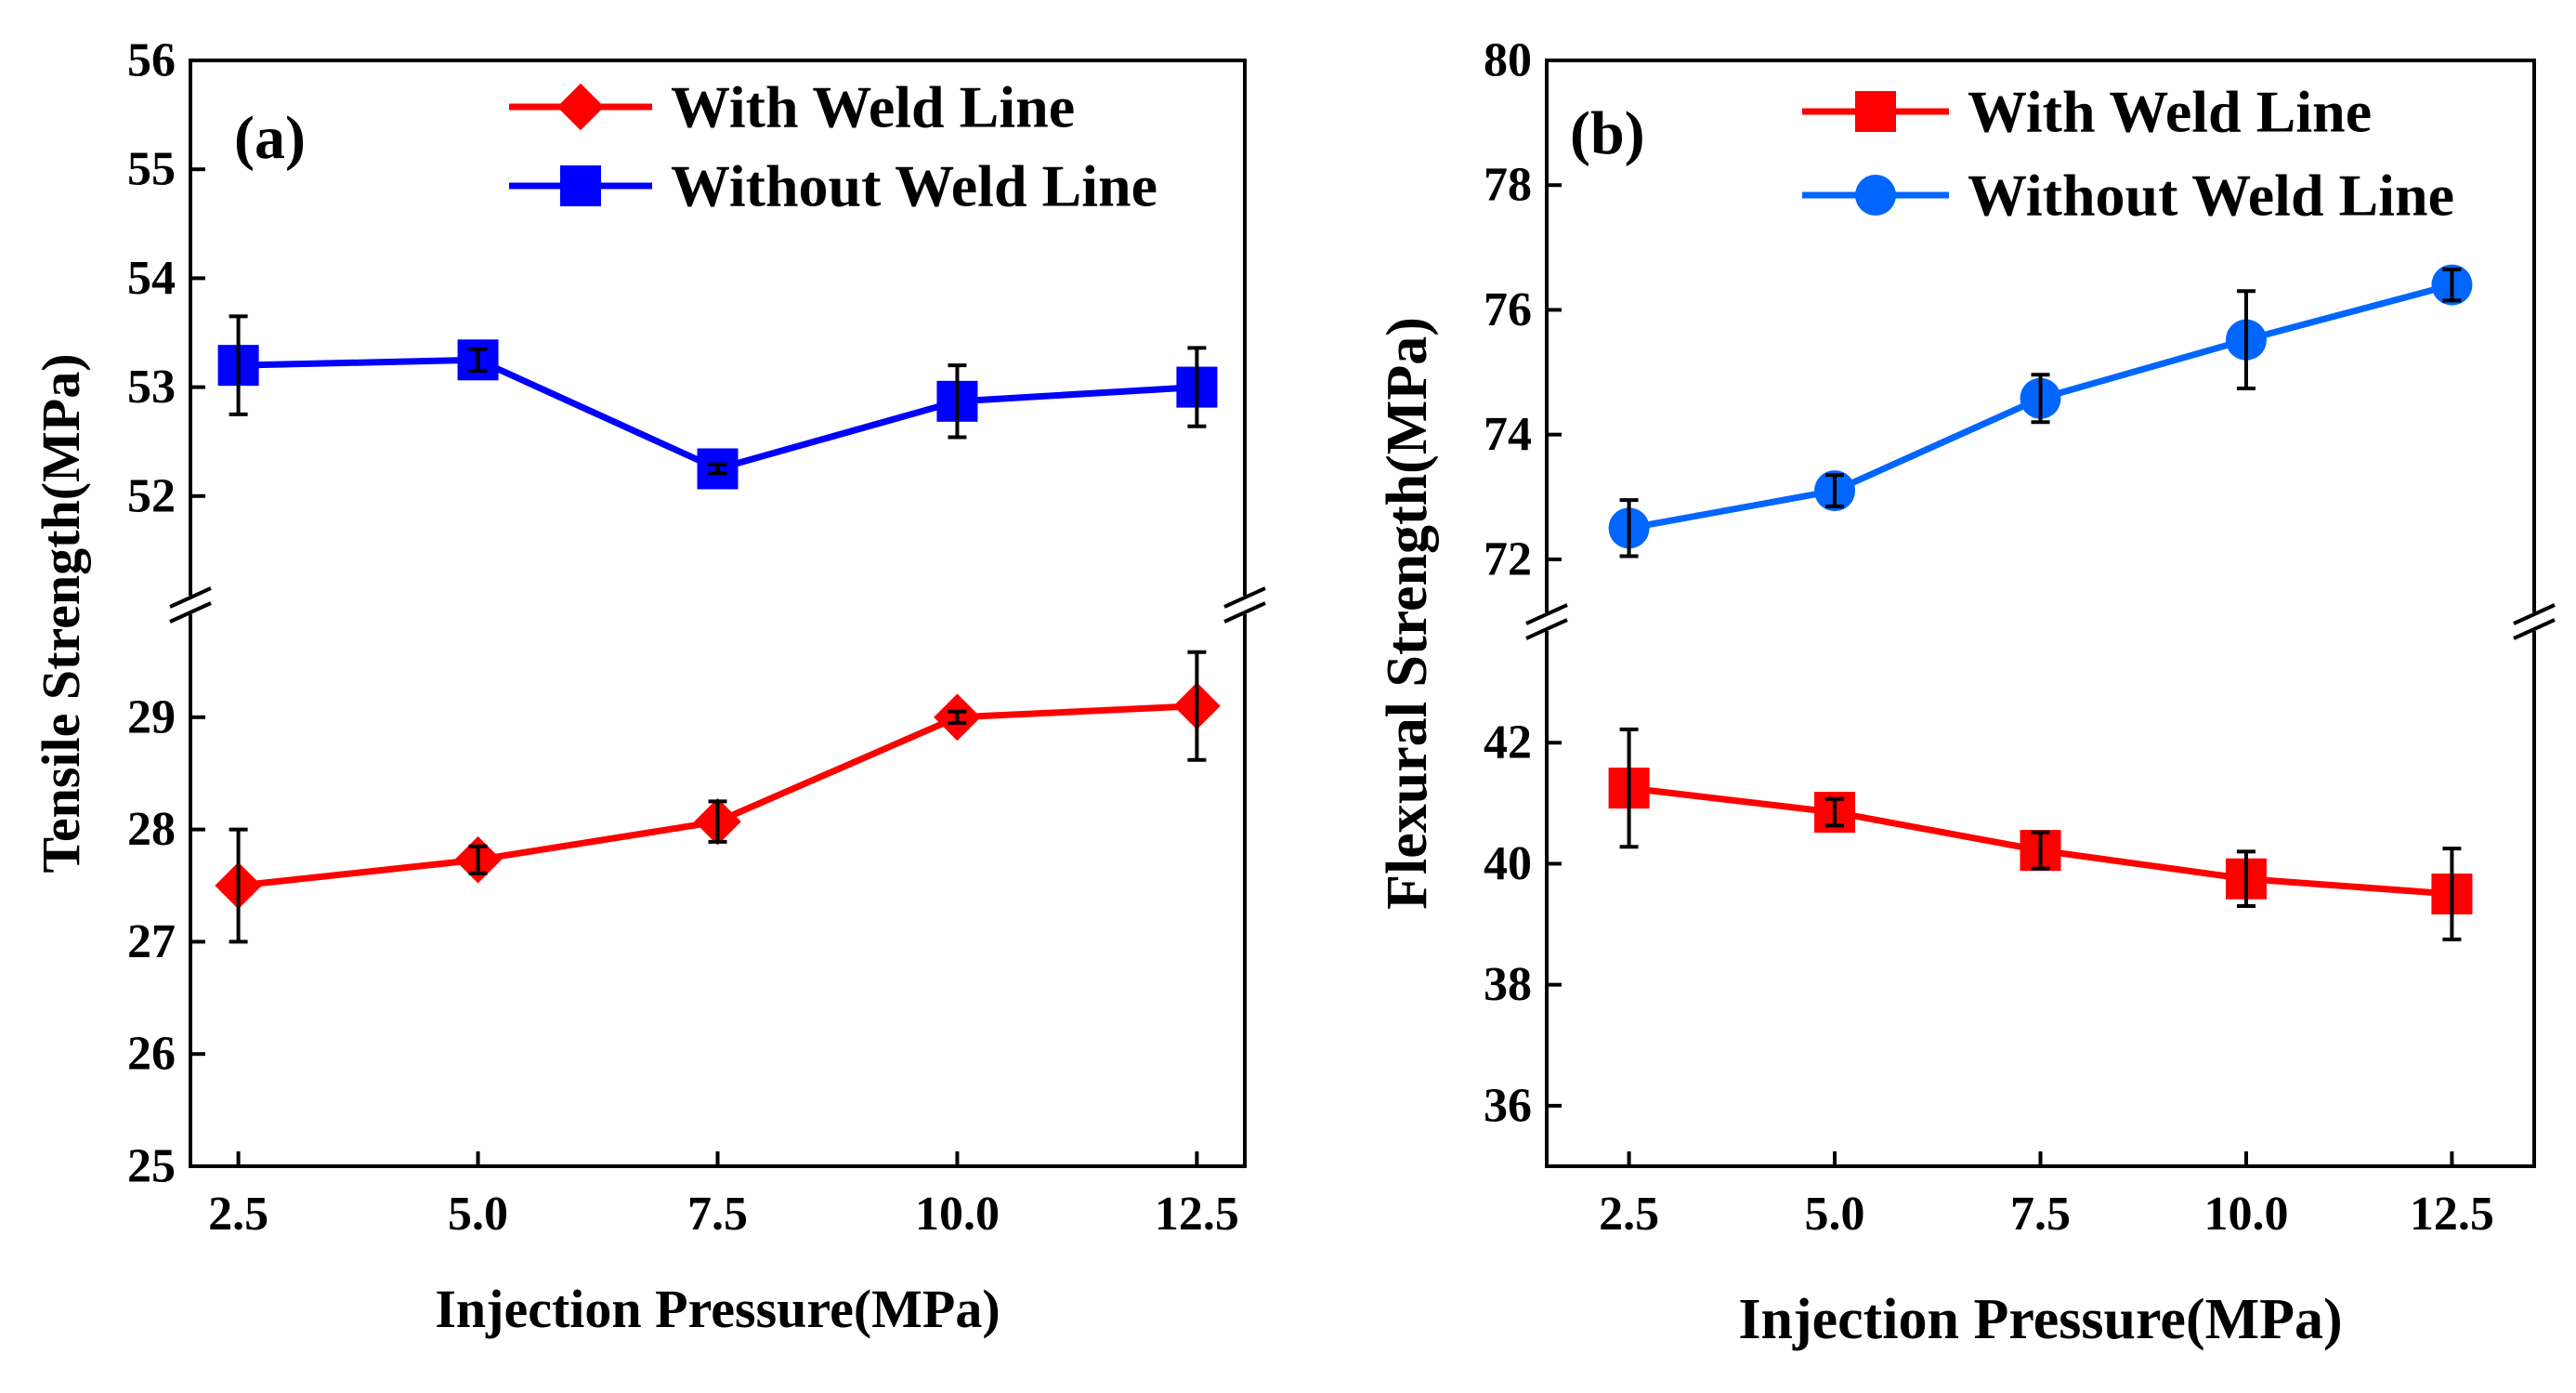 This screenshot has height=1393, width=2576. What do you see at coordinates (957, 1214) in the screenshot?
I see `panel-a-x-tick-label: 10.0` at bounding box center [957, 1214].